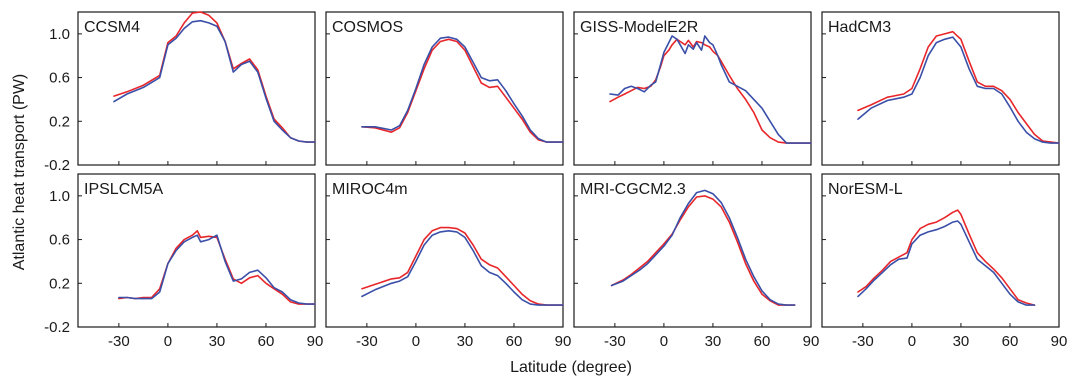 This screenshot has width=1072, height=376. I want to click on panel-3: GISS-ModelE2R, so click(692, 88).